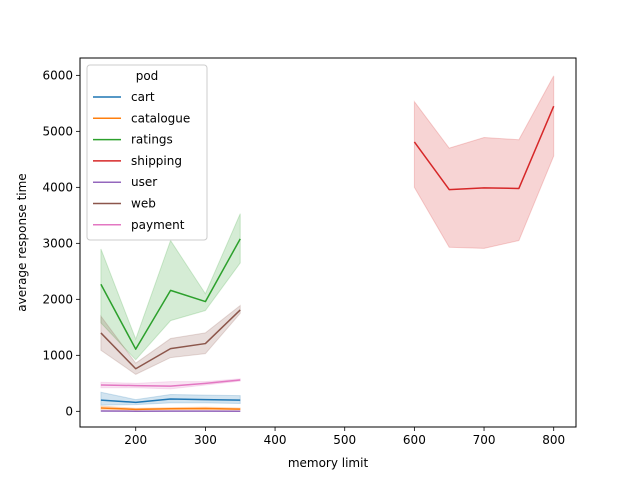 Image resolution: width=640 pixels, height=480 pixels. I want to click on x-tick-label: 800, so click(553, 440).